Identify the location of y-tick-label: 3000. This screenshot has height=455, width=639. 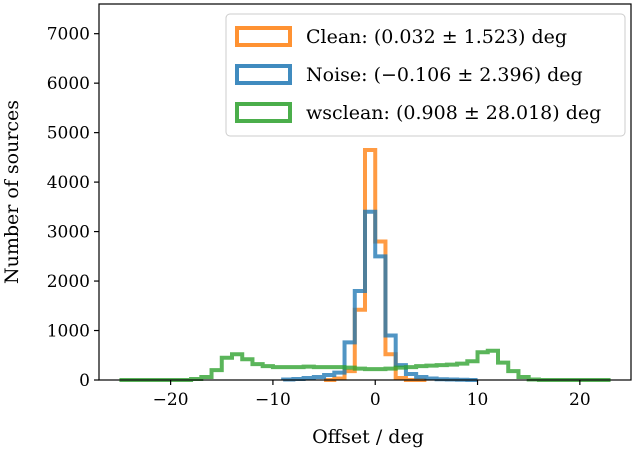
(68, 233).